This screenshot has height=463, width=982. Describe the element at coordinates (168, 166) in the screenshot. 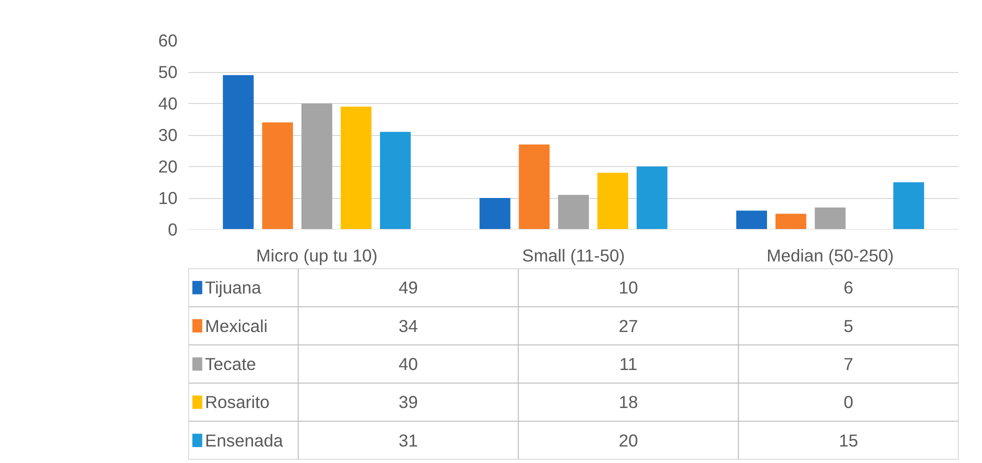

I see `y-tick-label: 20` at that location.